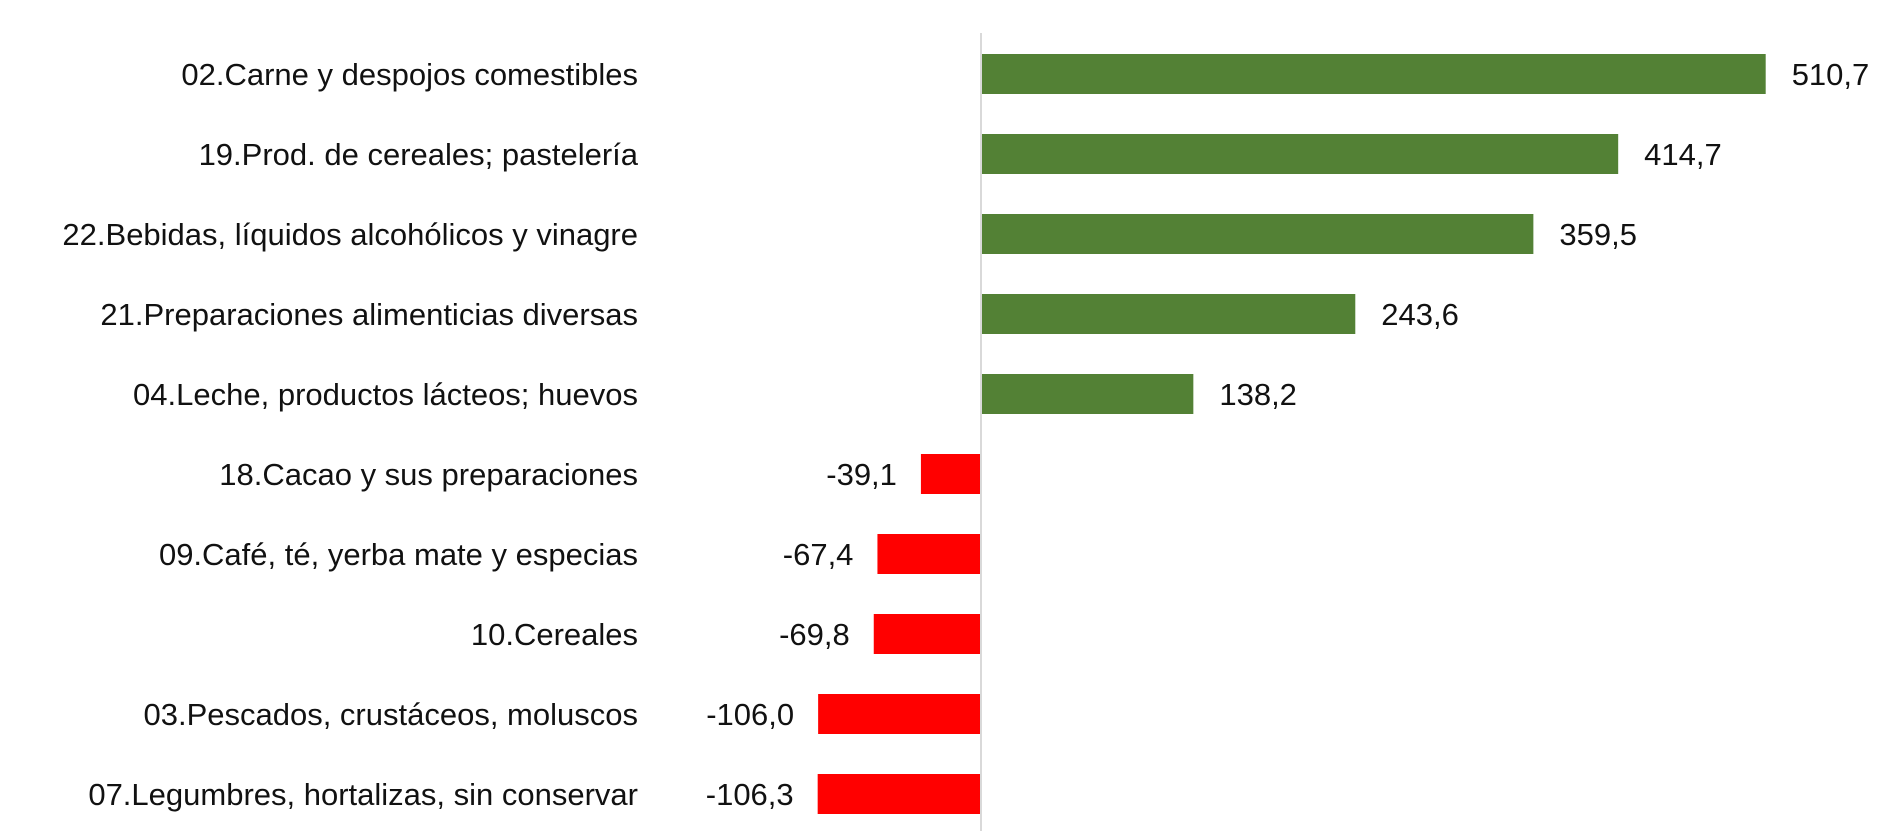  Describe the element at coordinates (398, 554) in the screenshot. I see `category-label-7: 09.Café, té, yerba mate y especias` at that location.